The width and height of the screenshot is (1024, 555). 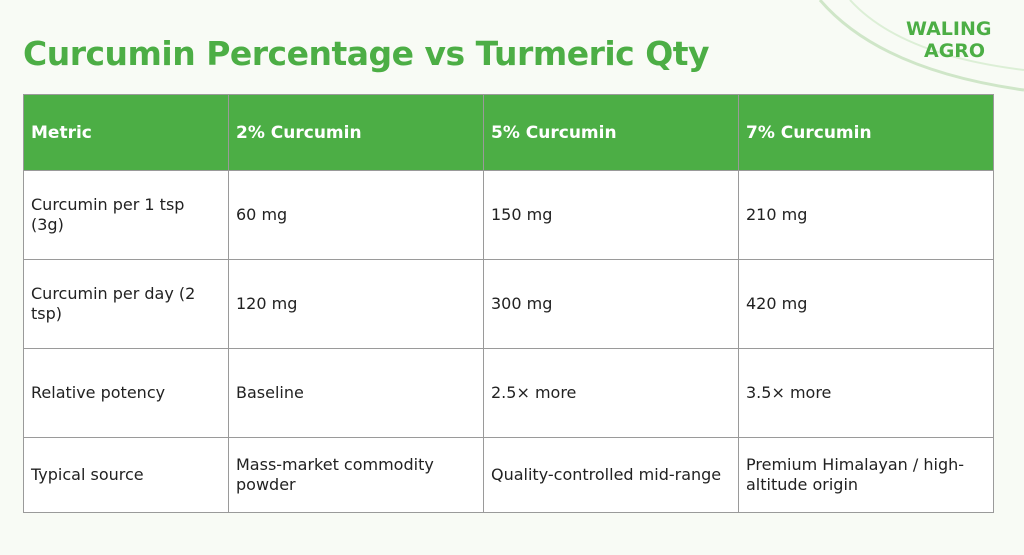 I want to click on table-cell: Curcumin per 1 tsp (3g), so click(x=126, y=215).